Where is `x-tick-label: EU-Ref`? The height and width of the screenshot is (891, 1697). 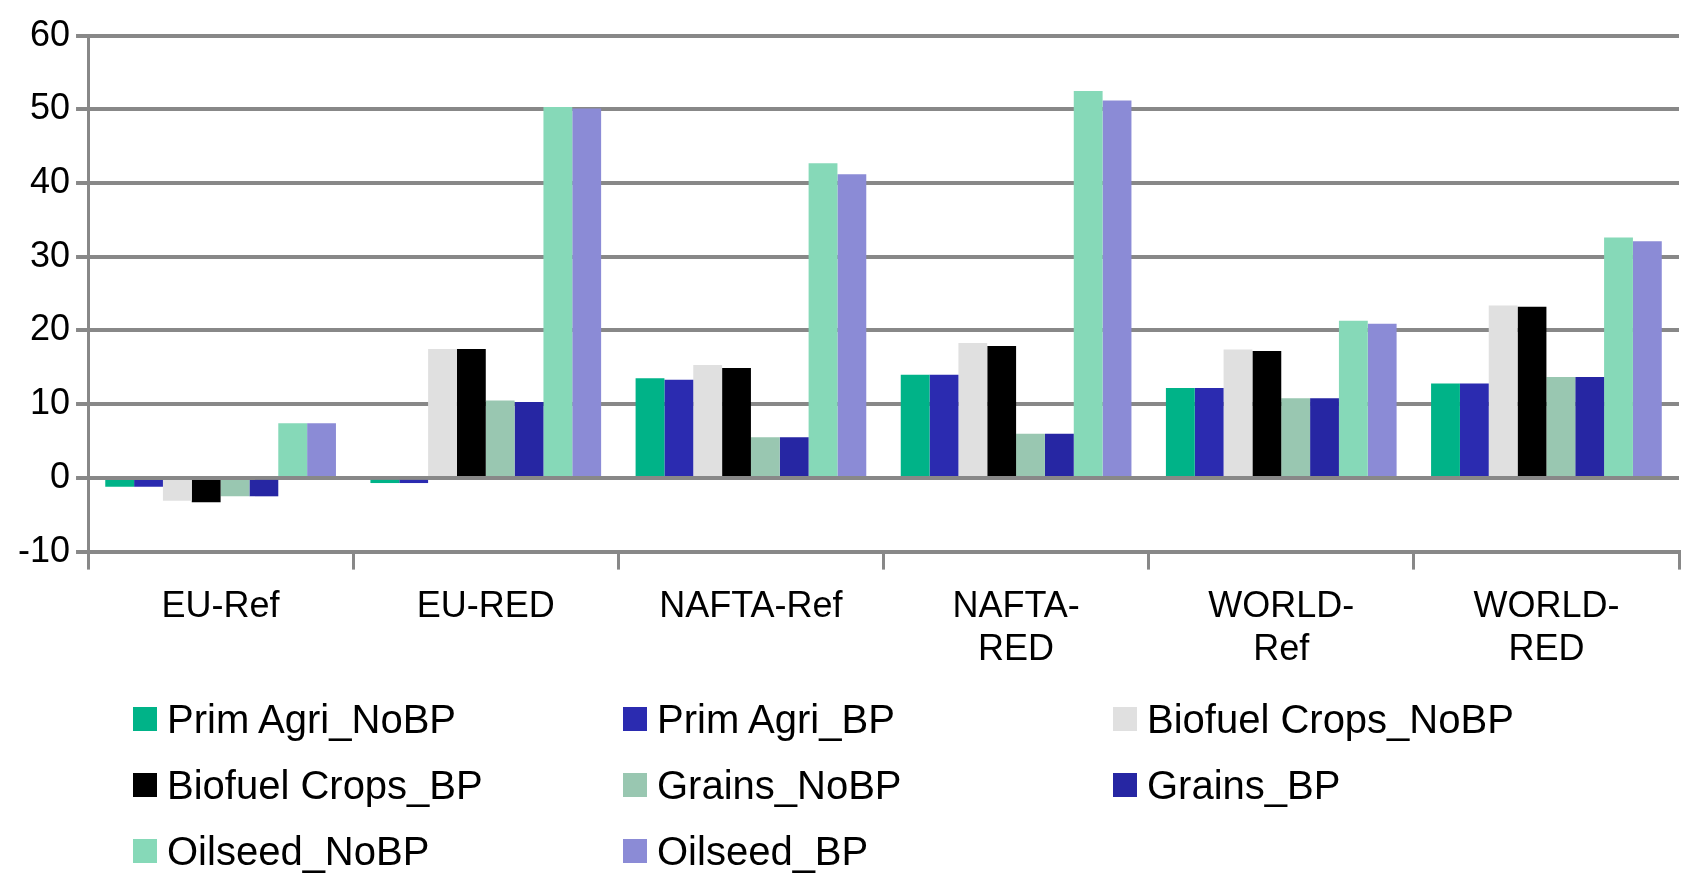
x-tick-label: EU-Ref is located at coordinates (221, 605).